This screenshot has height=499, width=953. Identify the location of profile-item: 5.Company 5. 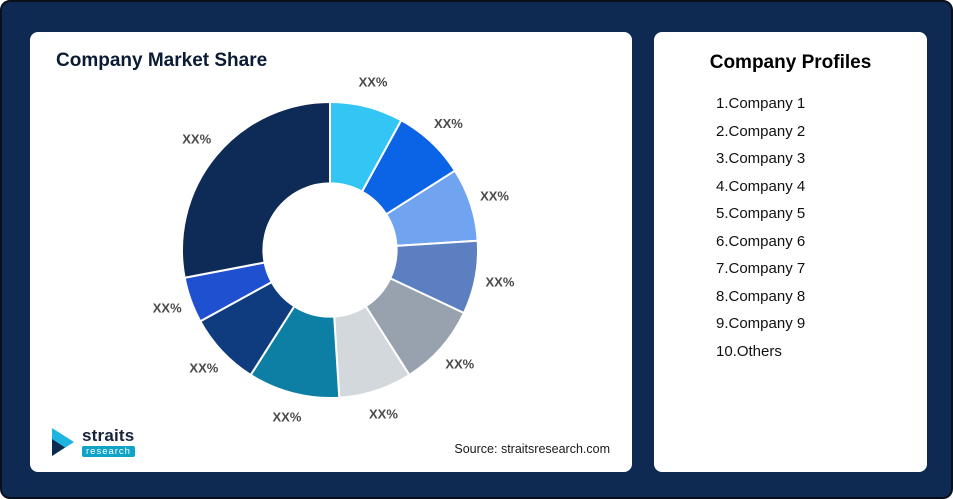
(761, 213).